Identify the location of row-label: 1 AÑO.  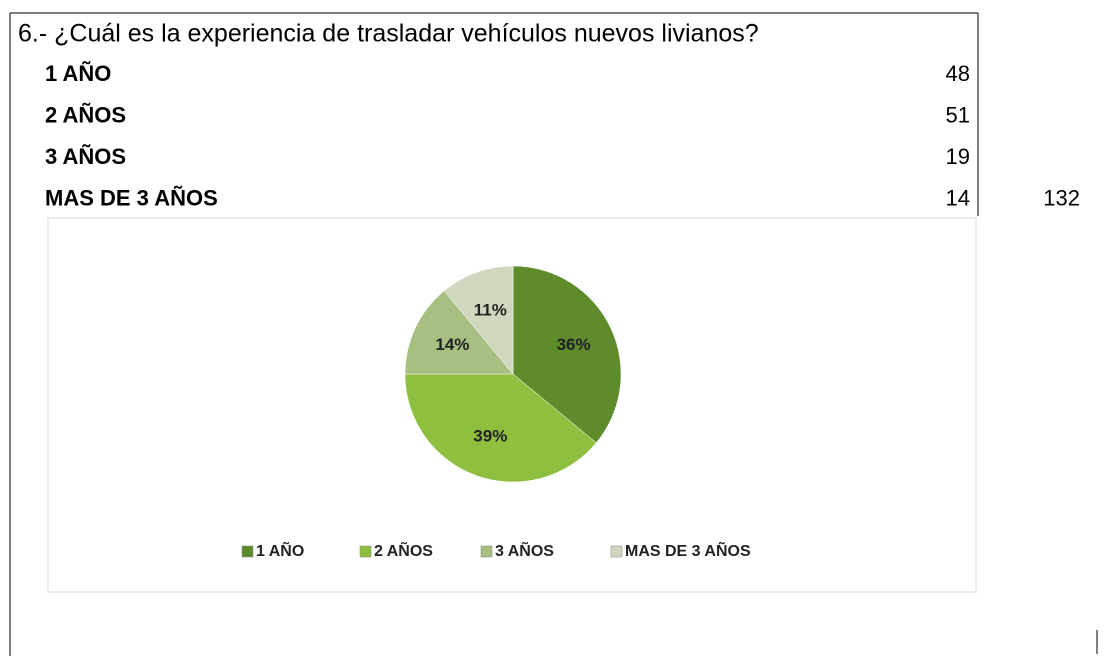
(78, 73).